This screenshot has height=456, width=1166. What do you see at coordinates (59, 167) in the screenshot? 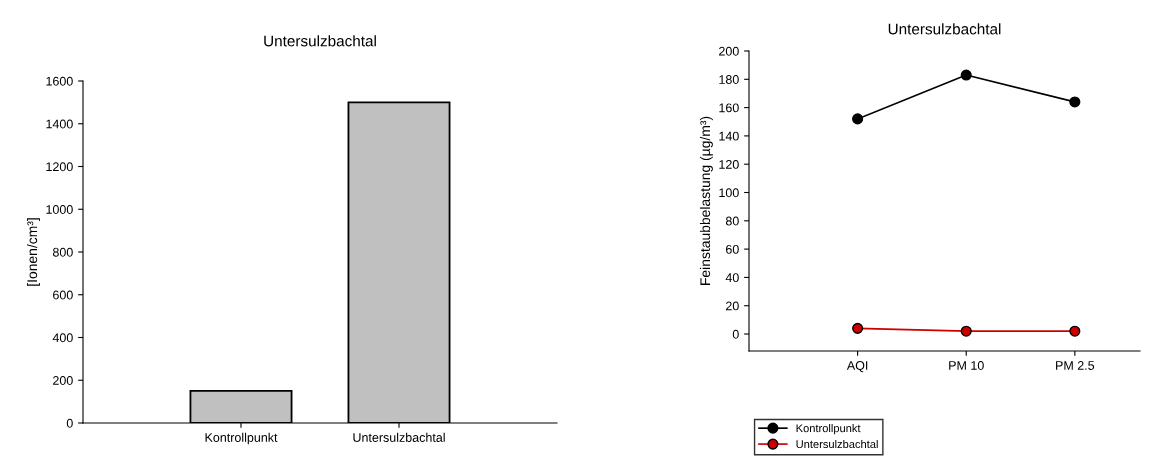
I see `y-tick-label: 1200` at bounding box center [59, 167].